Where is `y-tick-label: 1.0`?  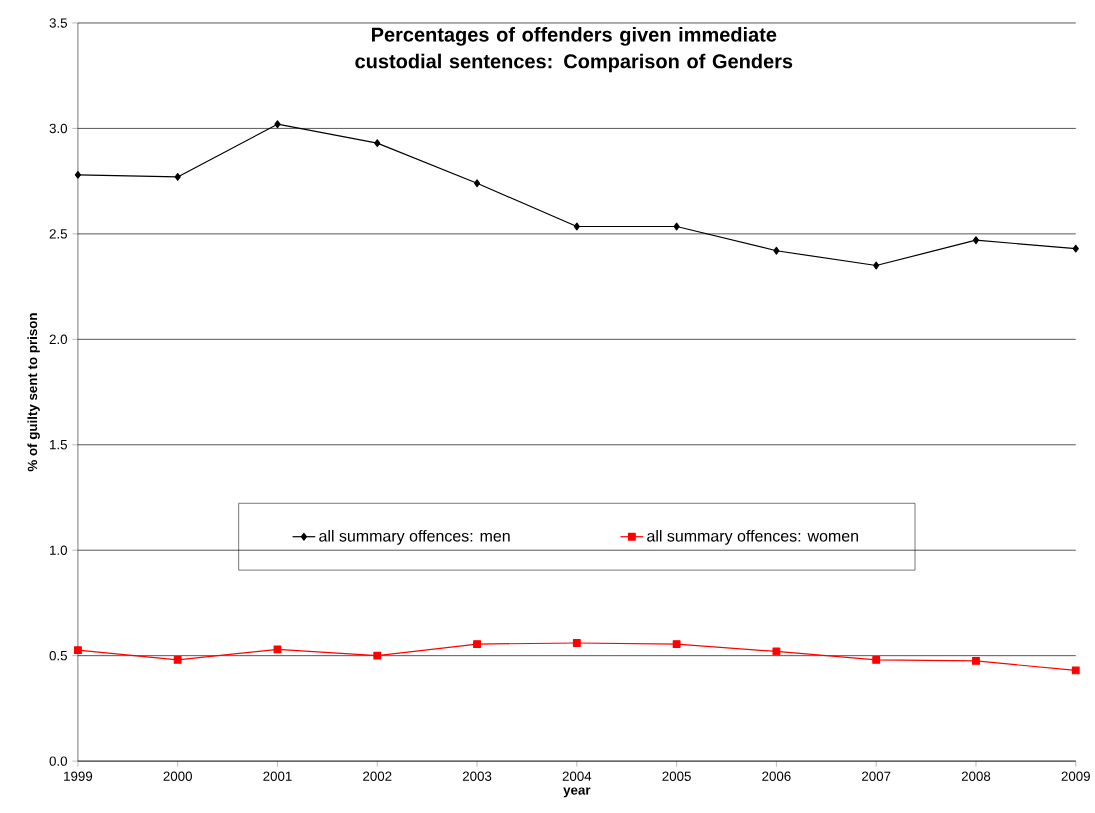 y-tick-label: 1.0 is located at coordinates (59, 550).